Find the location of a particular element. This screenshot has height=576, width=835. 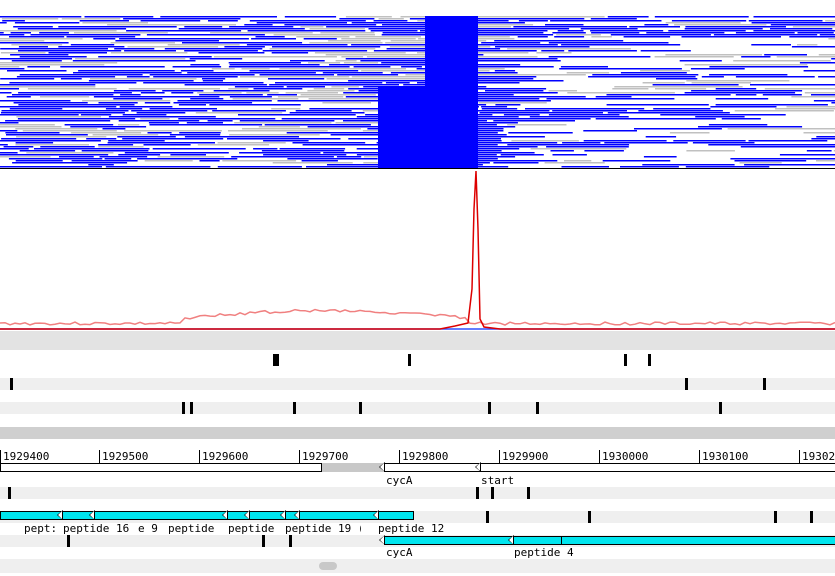

peptide-label: peptide 19 ( is located at coordinates (323, 529).